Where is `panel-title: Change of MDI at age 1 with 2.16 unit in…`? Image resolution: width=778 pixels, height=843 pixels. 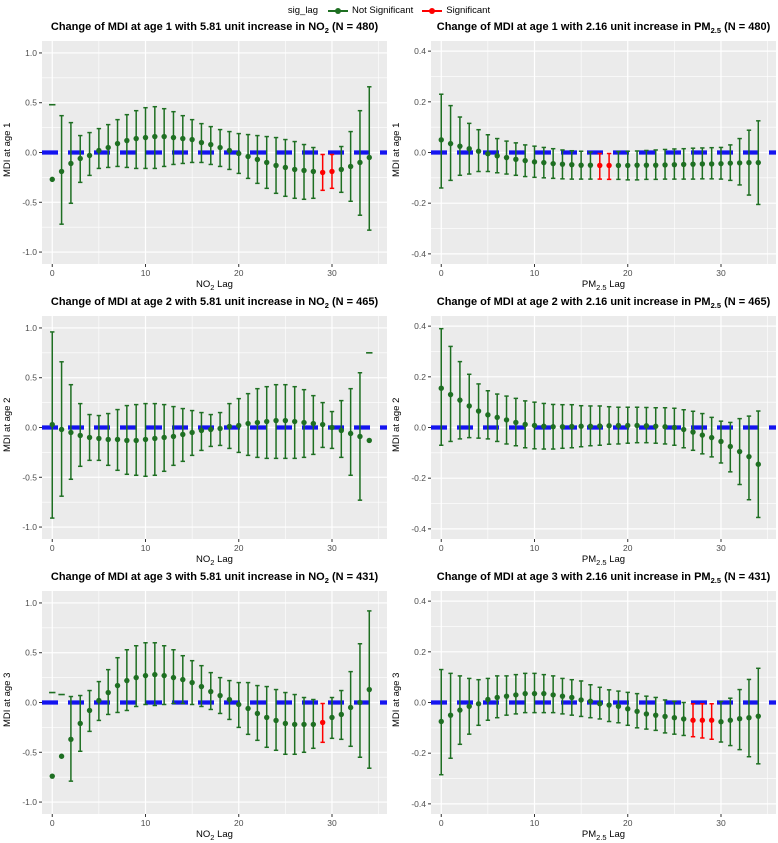 panel-title: Change of MDI at age 1 with 2.16 unit in… is located at coordinates (603, 28).